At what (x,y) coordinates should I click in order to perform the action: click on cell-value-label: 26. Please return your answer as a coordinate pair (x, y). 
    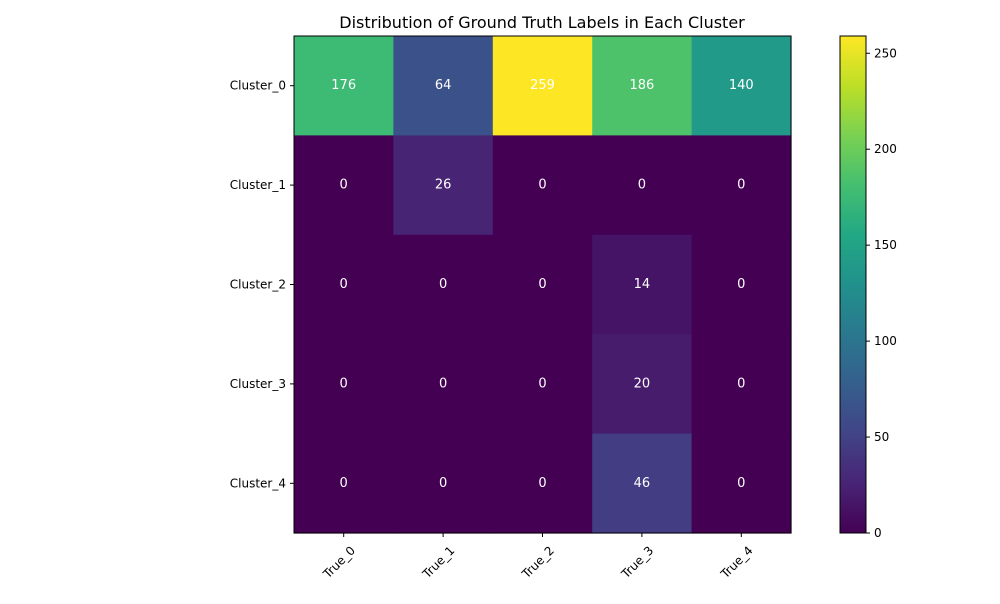
    Looking at the image, I should click on (443, 185).